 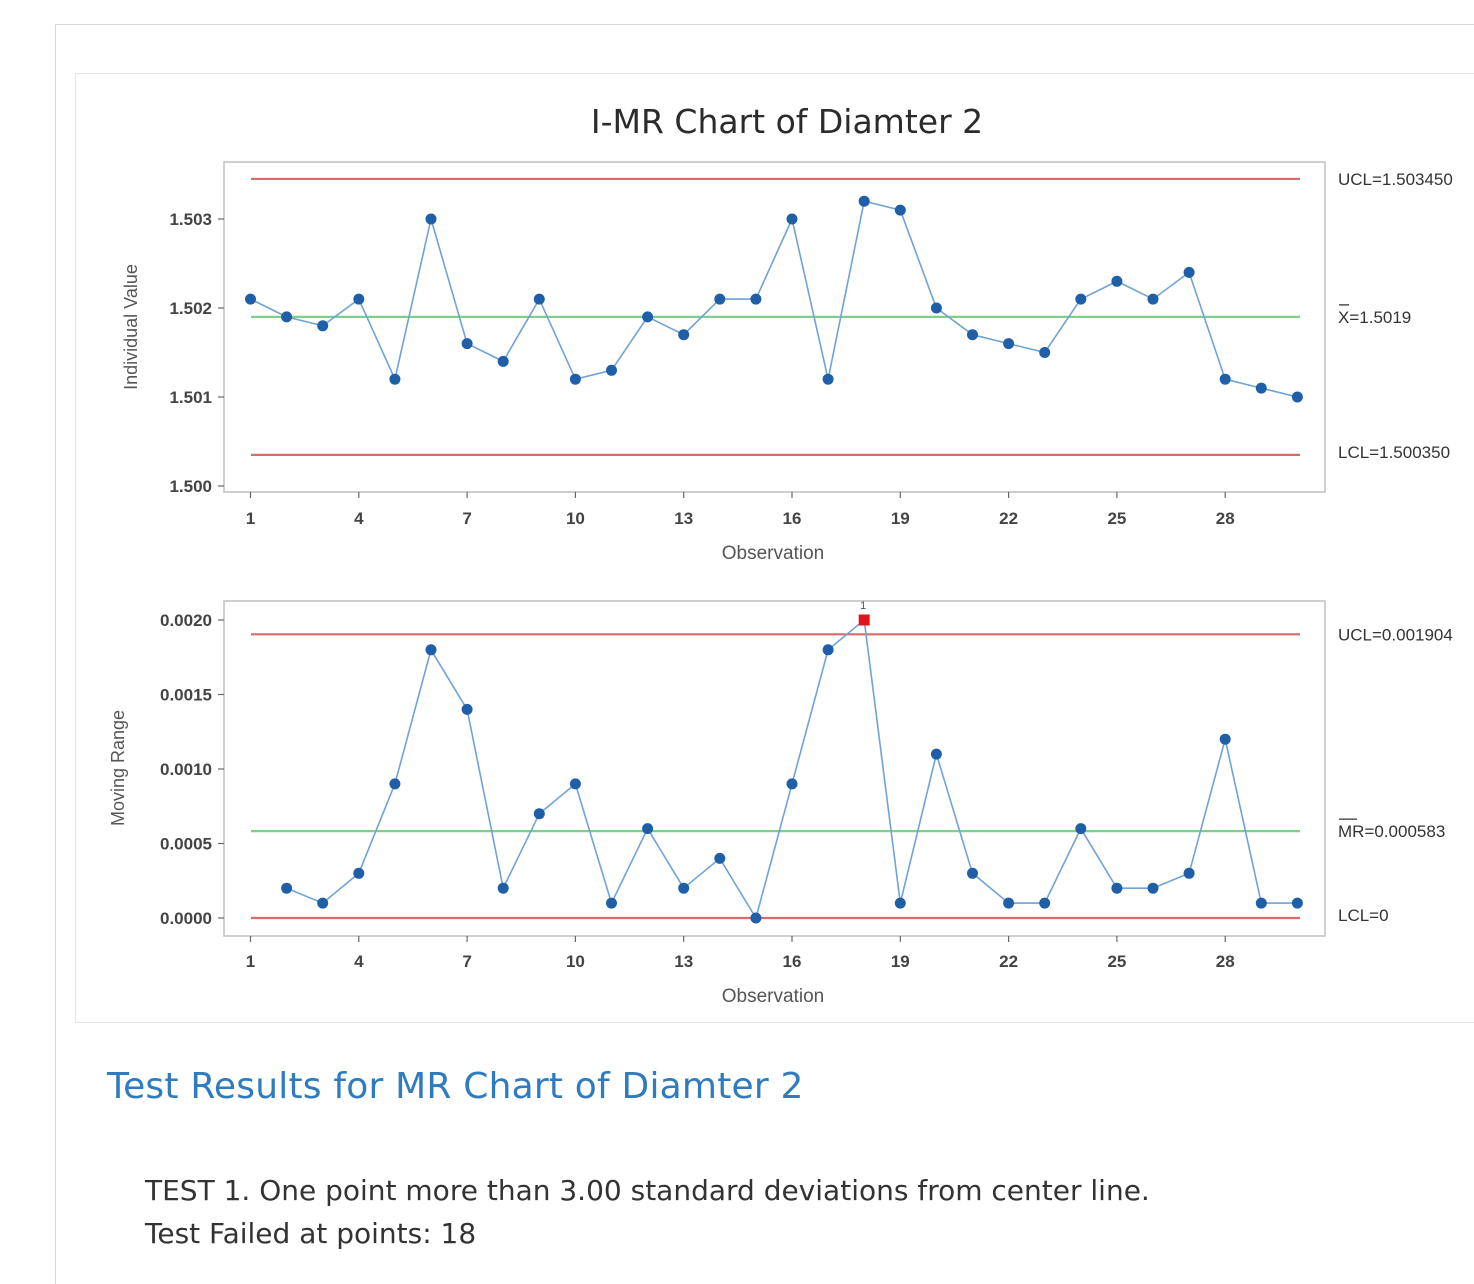 I want to click on y-tick-label: 1.501, so click(x=190, y=397).